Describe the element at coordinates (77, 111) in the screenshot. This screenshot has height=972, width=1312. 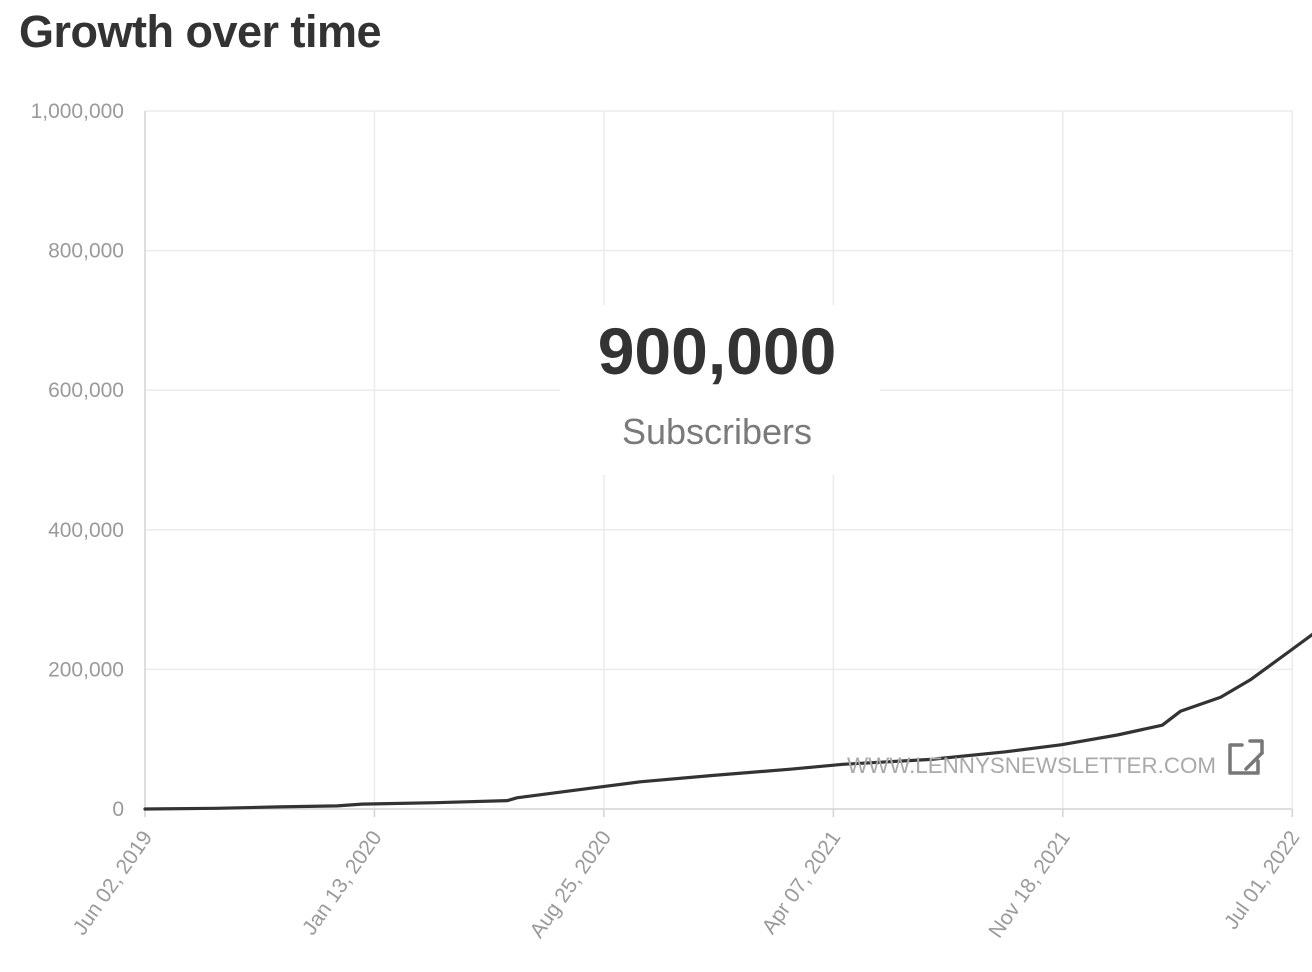
I see `y-tick-label: 1,000,000` at that location.